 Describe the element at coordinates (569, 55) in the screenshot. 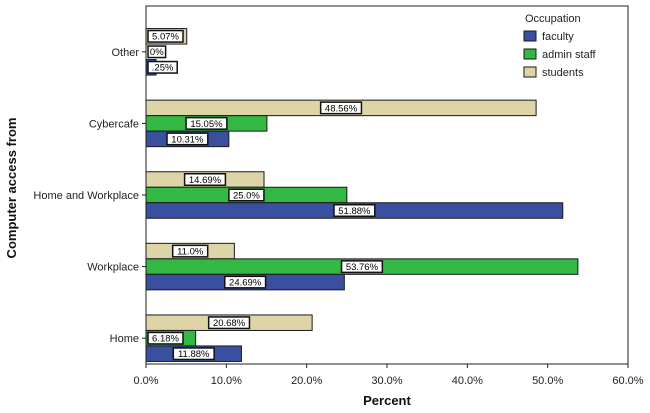

I see `legend-label: admin staff` at that location.